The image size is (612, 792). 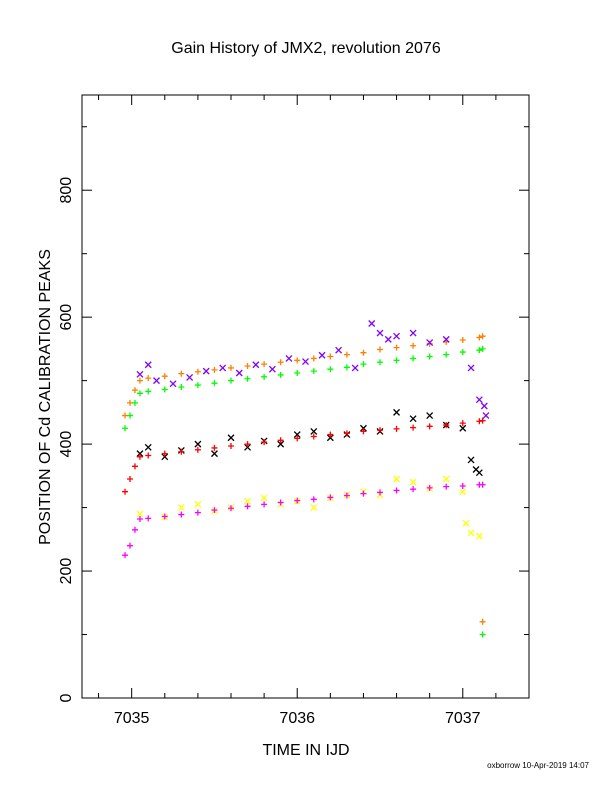 What do you see at coordinates (45, 397) in the screenshot?
I see `y-axis-label: POSITION OF Cd CALIBRATION PEAKS` at bounding box center [45, 397].